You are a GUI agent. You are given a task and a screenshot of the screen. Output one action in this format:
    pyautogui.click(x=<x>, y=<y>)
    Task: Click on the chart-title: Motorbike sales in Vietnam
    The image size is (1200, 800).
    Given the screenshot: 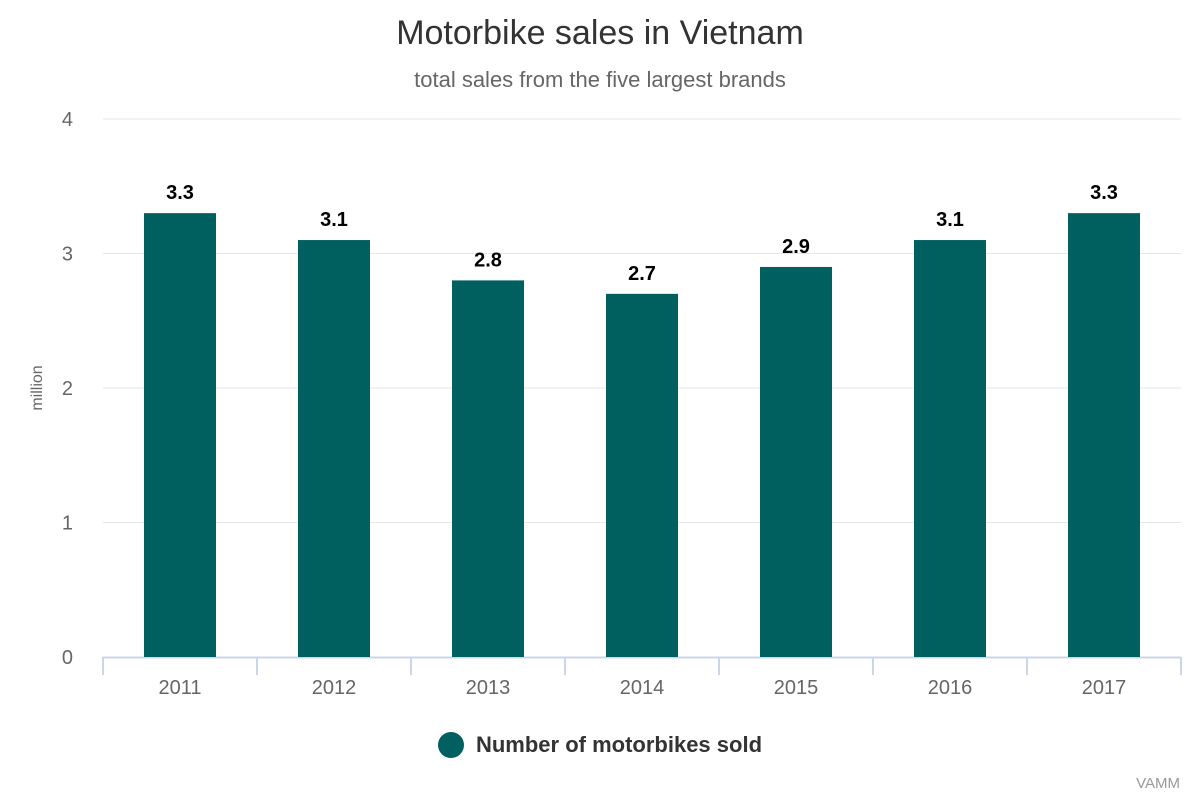 What is the action you would take?
    pyautogui.click(x=600, y=33)
    